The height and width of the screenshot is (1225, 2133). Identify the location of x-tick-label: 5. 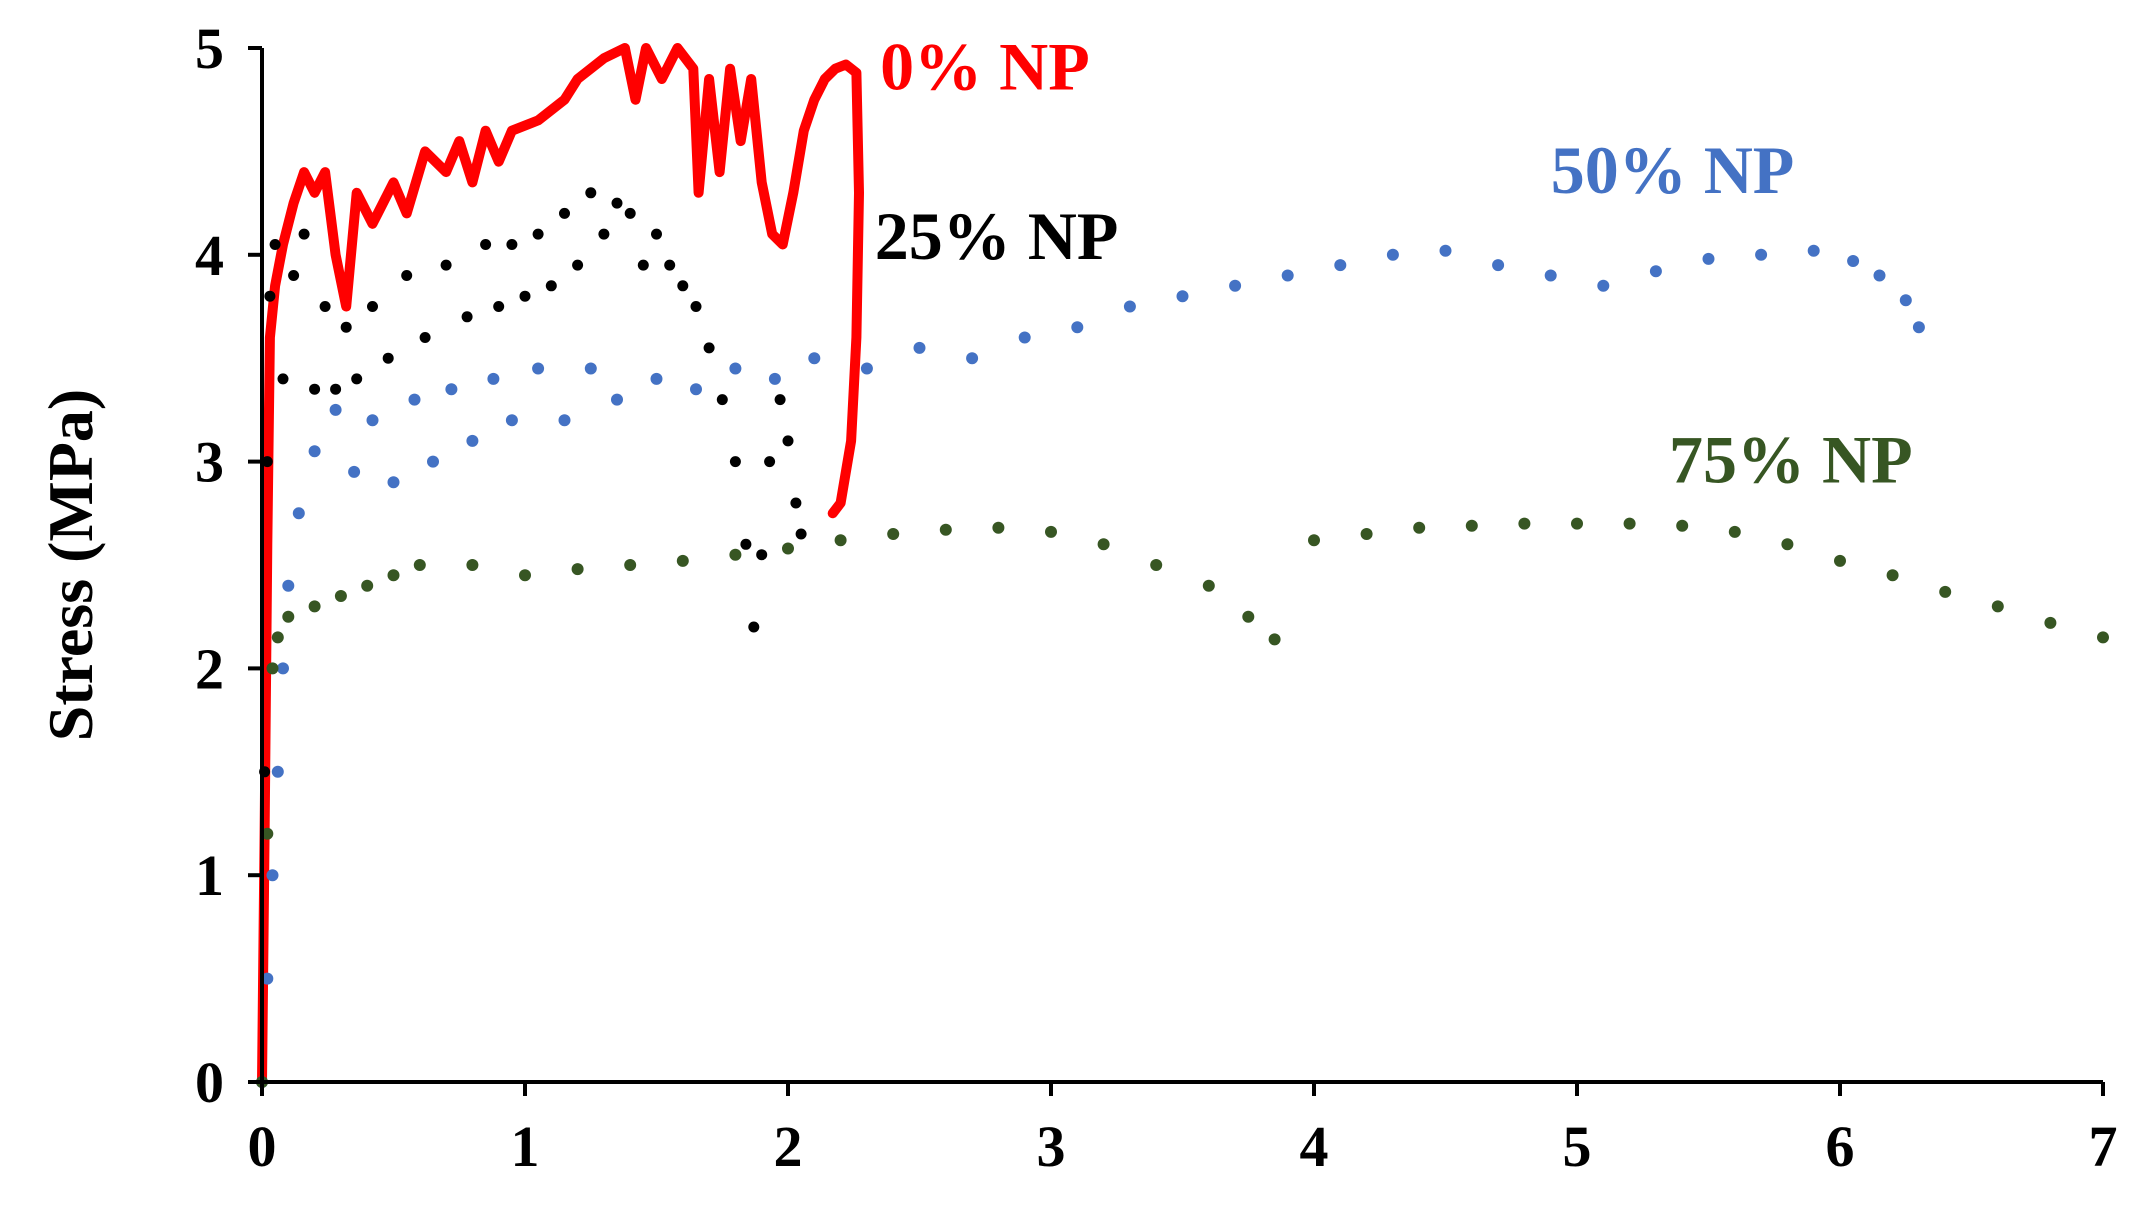
(1577, 1146).